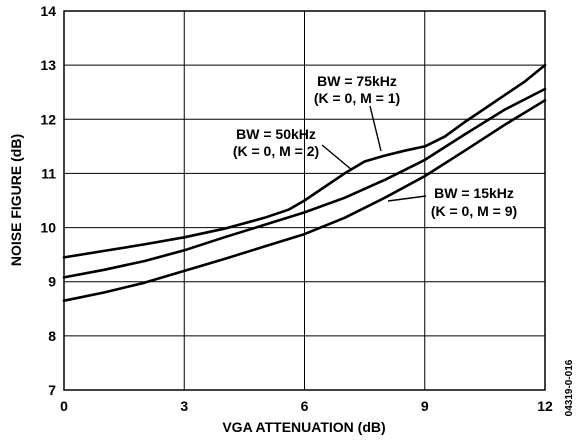 The image size is (579, 445). Describe the element at coordinates (48, 173) in the screenshot. I see `y-tick-label-11: 11` at that location.